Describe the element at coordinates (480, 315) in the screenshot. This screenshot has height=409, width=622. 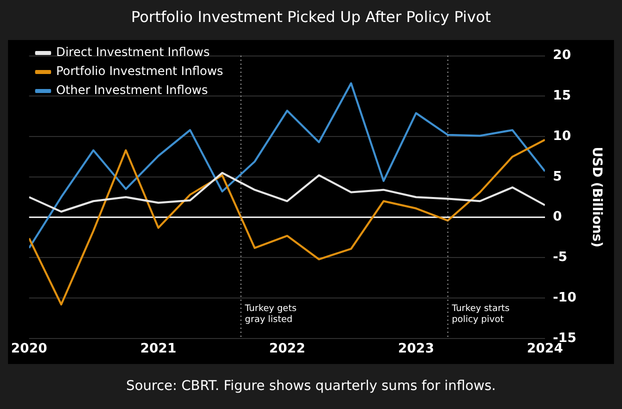
I see `ref-line-label: Turkey starts policy pivot` at that location.